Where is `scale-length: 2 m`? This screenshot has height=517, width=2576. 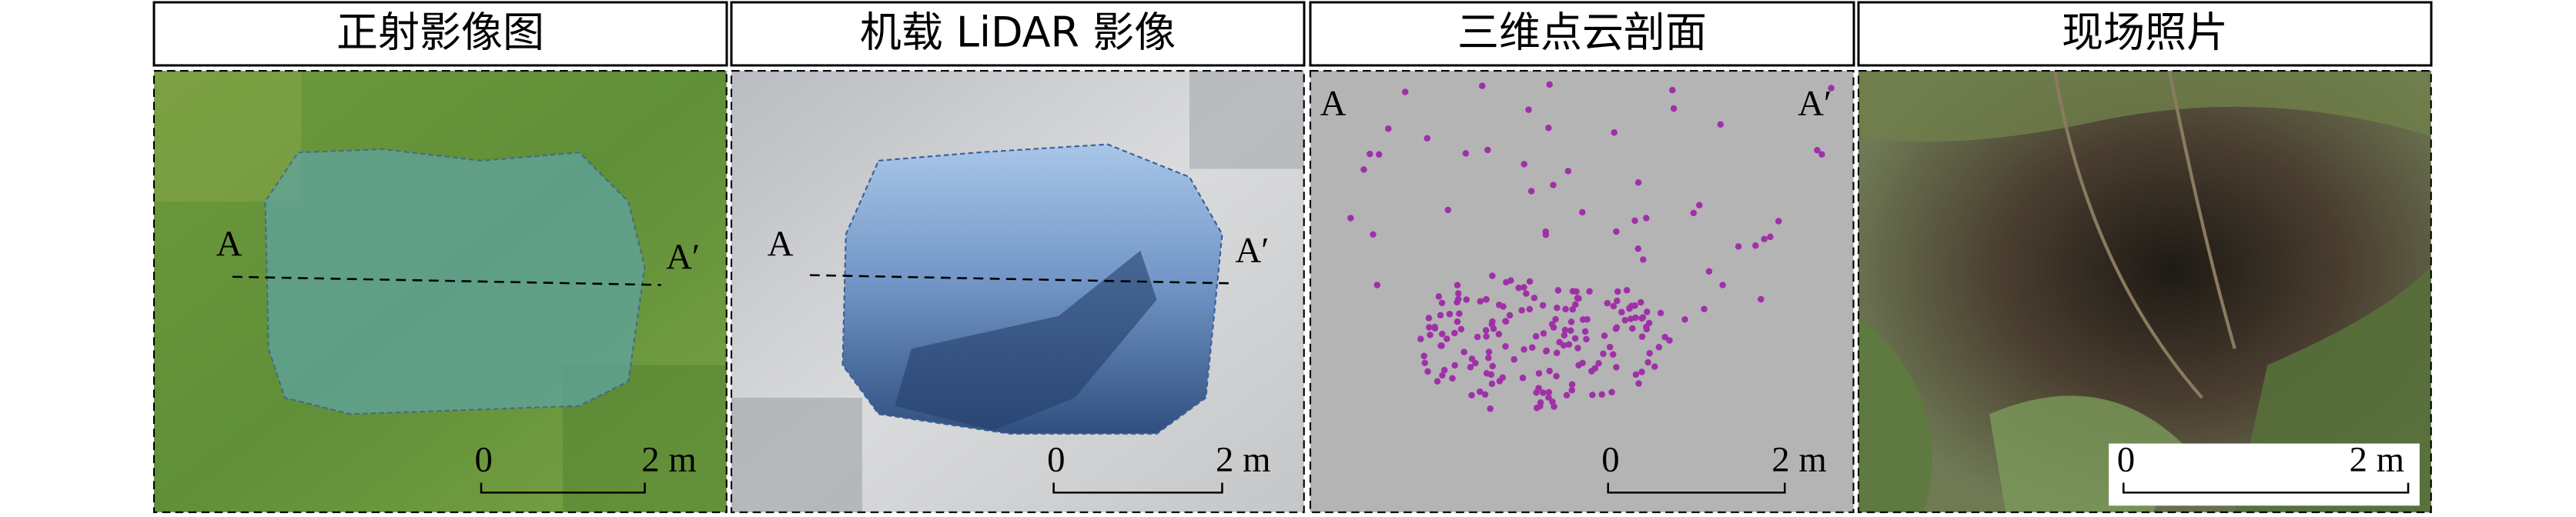
scale-length: 2 m is located at coordinates (2377, 460).